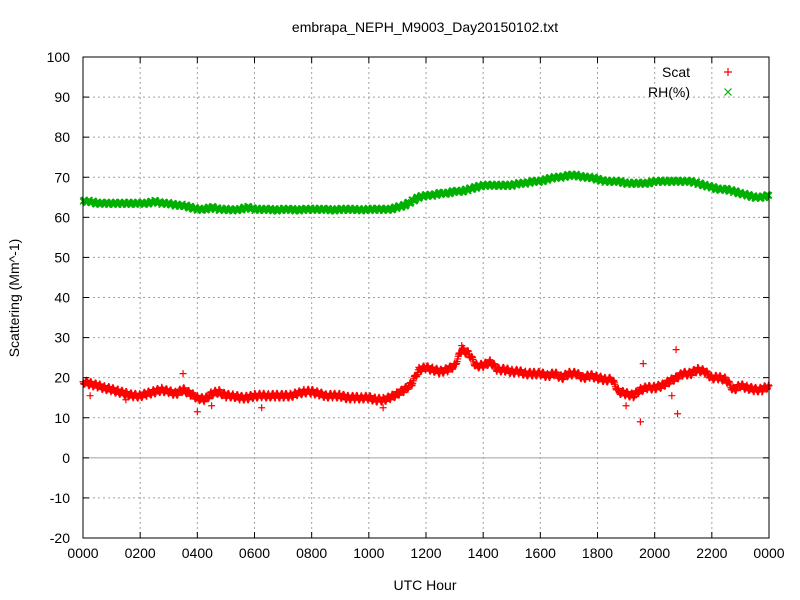  I want to click on x-tick-label: 2200, so click(711, 553).